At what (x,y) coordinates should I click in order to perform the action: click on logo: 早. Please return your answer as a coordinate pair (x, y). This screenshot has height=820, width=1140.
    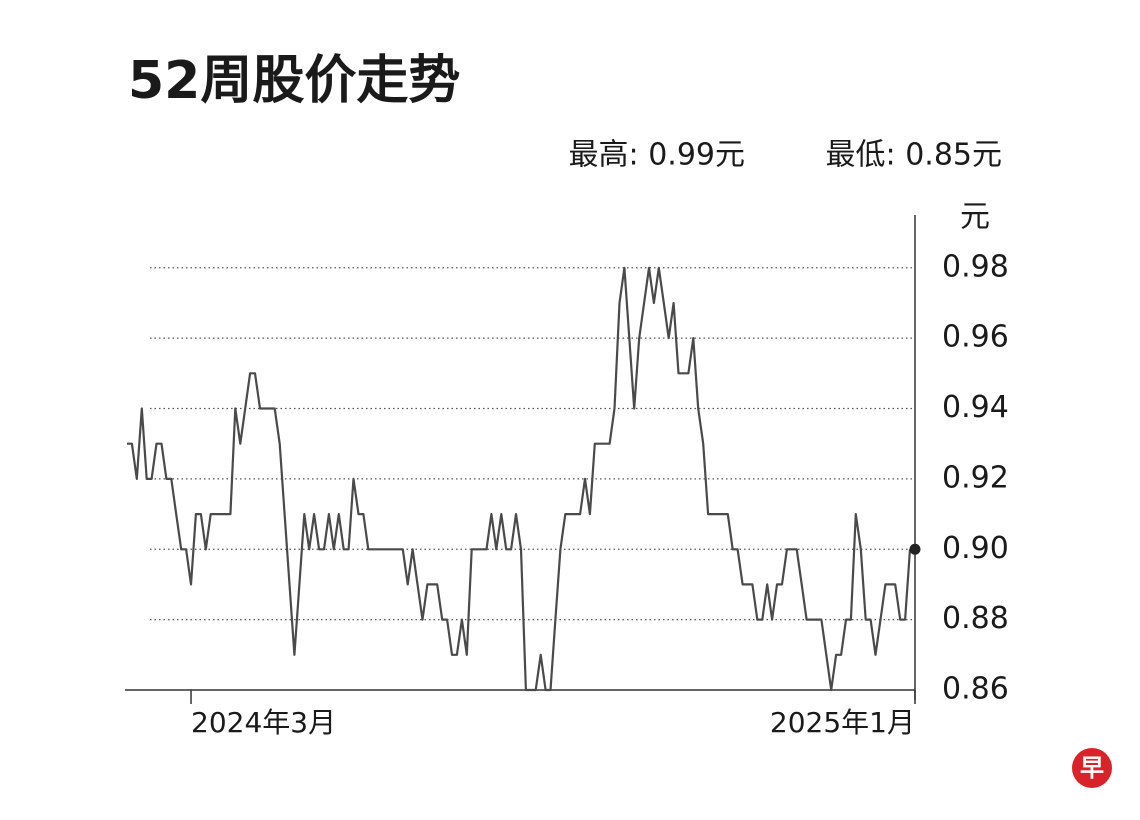
    Looking at the image, I should click on (1092, 768).